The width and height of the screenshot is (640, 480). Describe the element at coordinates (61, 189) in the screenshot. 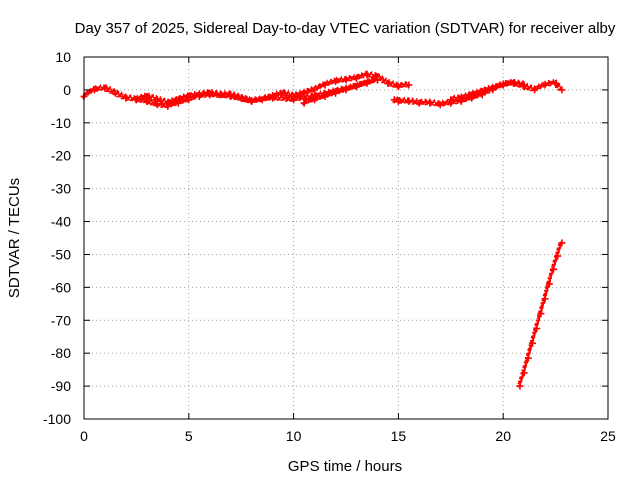

I see `y-tick-label: -30` at that location.